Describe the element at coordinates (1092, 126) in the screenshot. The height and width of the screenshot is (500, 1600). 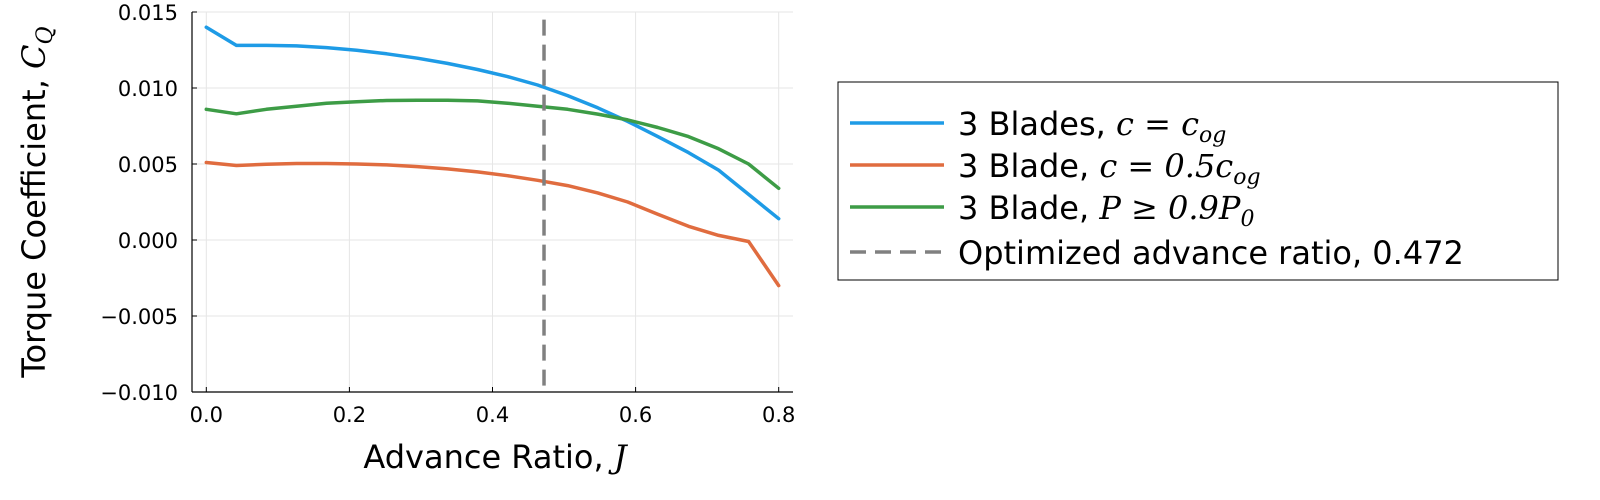
I see `legend-entry-label: 3 Blades, c = cog` at that location.